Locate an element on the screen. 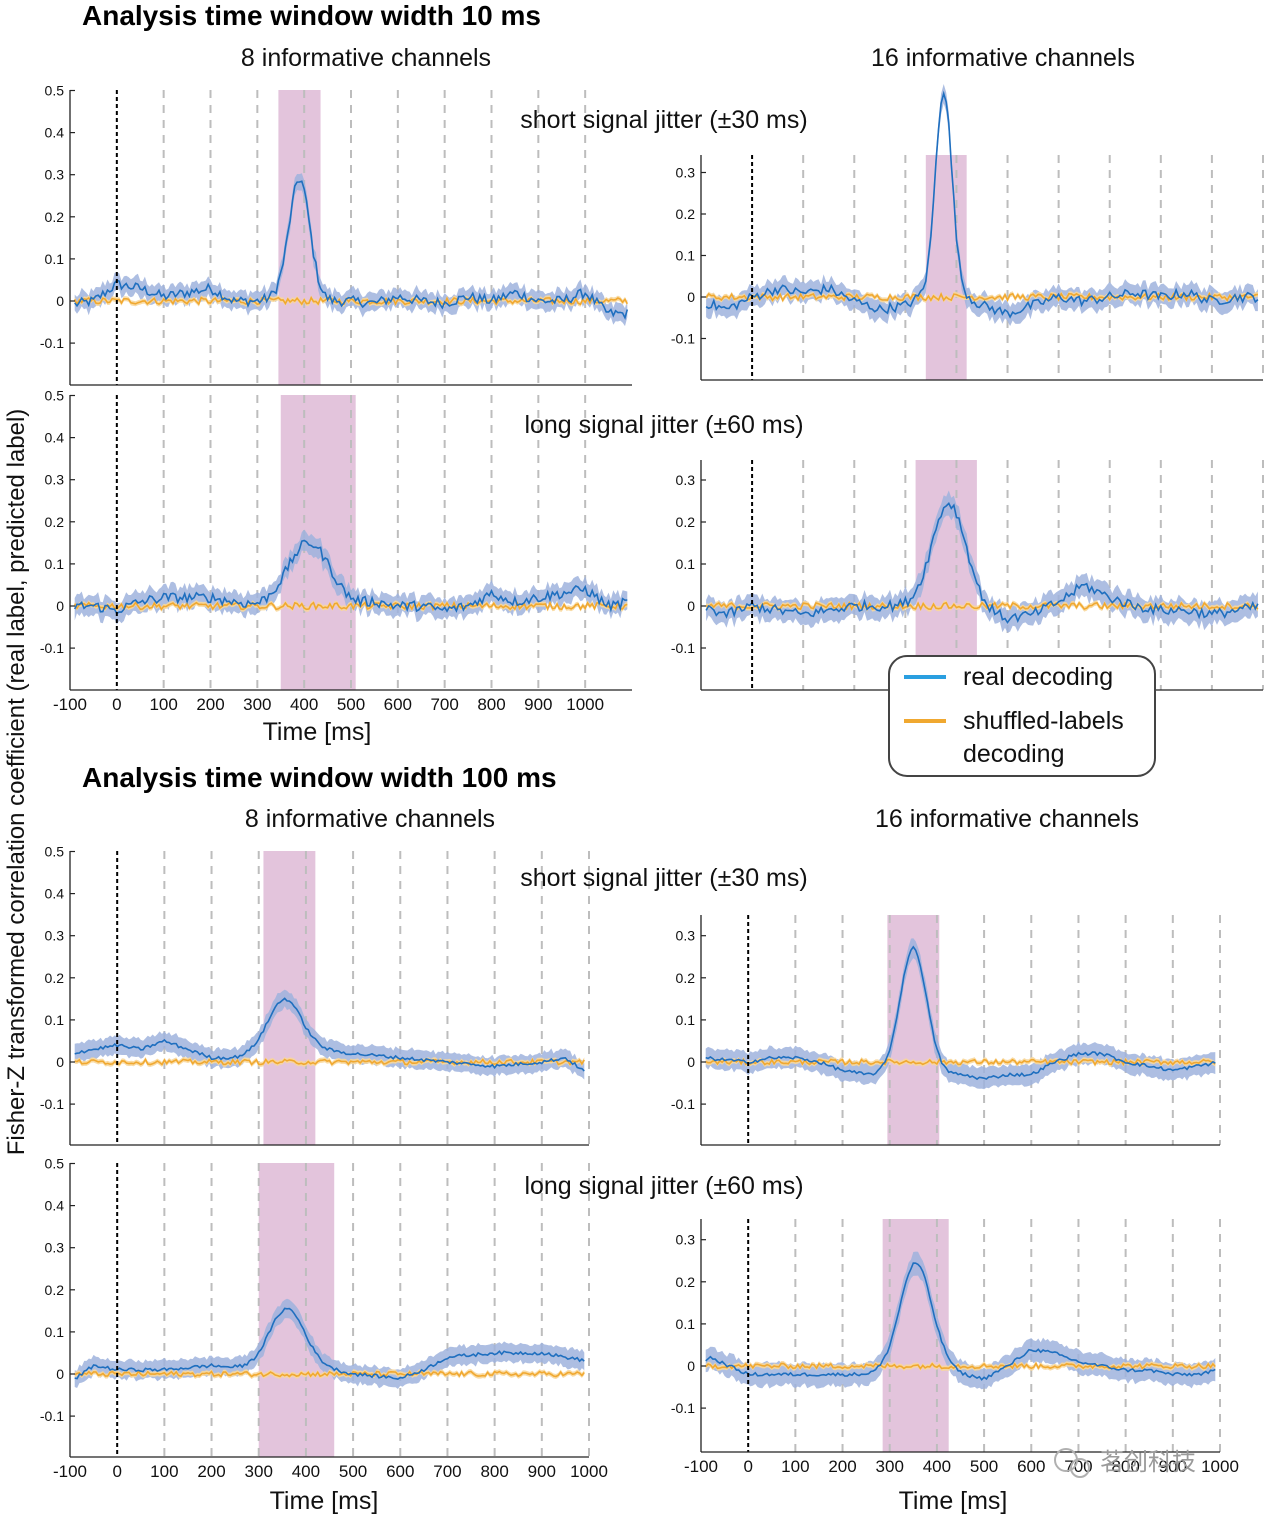 Image resolution: width=1265 pixels, height=1518 pixels. x-axis-label-bottom-right: Time [ms] is located at coordinates (953, 1501).